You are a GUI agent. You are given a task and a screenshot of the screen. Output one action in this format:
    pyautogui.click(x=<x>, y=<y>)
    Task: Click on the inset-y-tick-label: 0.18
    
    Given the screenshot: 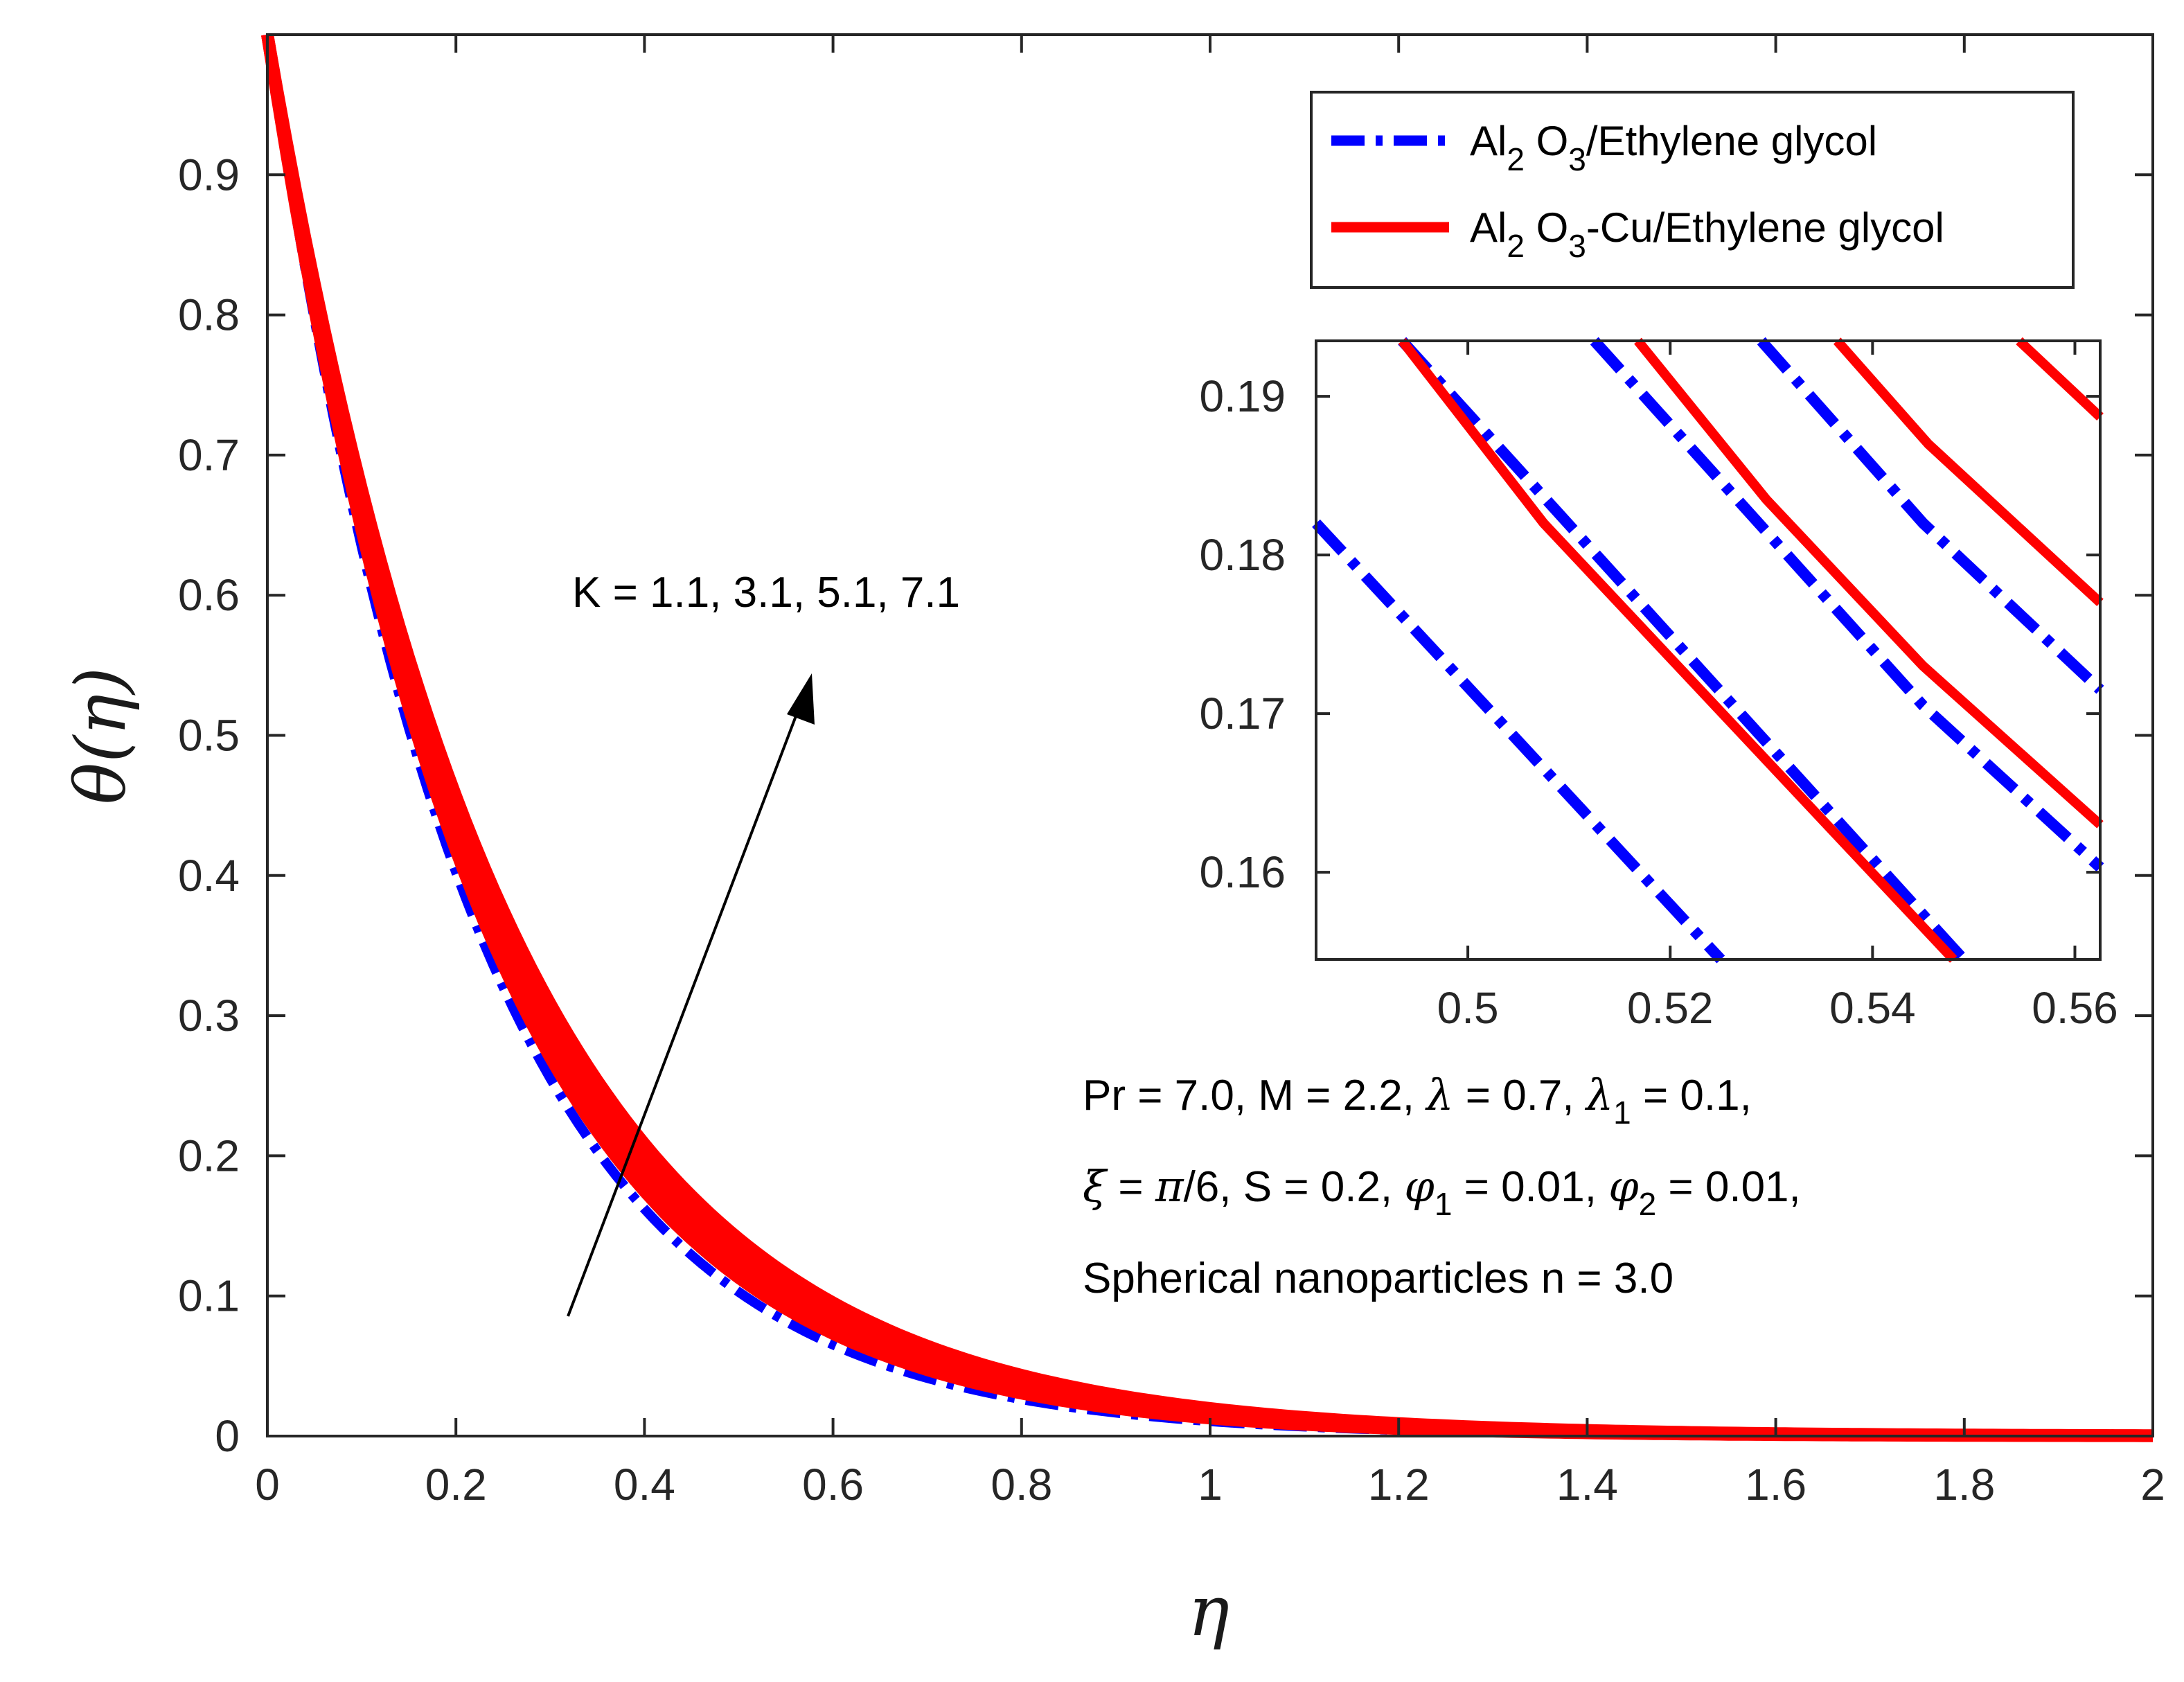 What is the action you would take?
    pyautogui.click(x=1242, y=555)
    